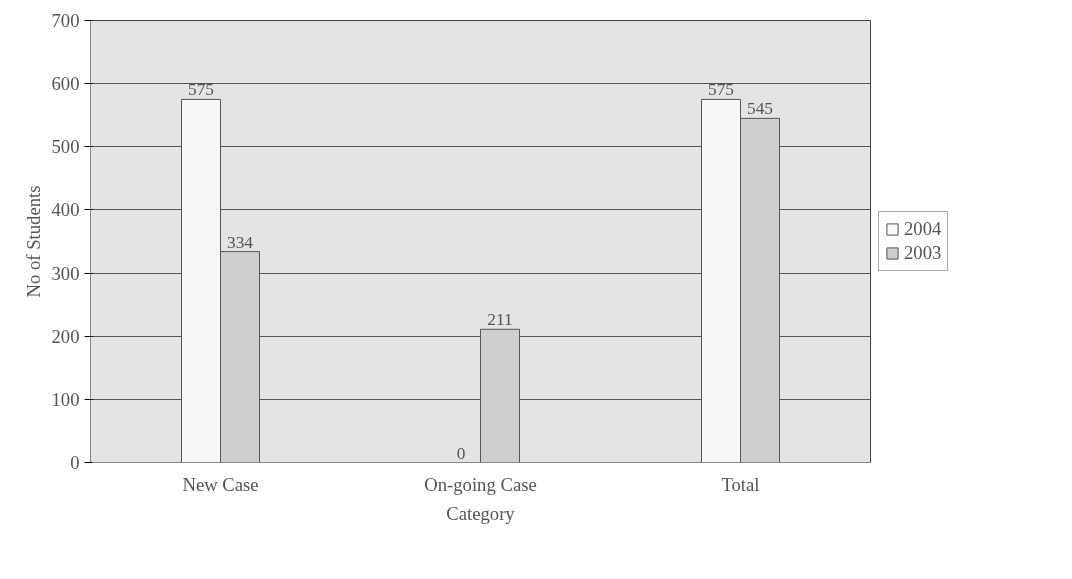 The height and width of the screenshot is (579, 1072). I want to click on y-tick-label: 200, so click(65, 336).